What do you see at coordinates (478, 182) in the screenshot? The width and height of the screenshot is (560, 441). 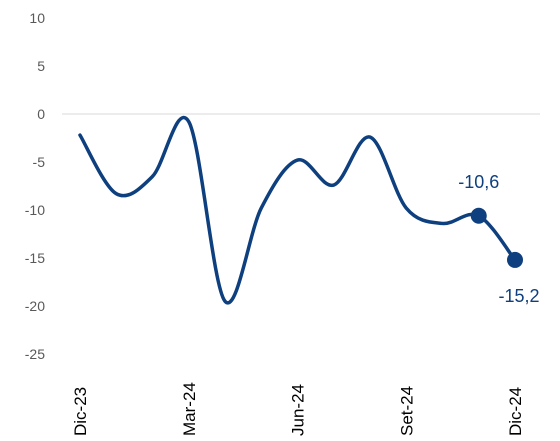 I see `data-label: -10,6` at bounding box center [478, 182].